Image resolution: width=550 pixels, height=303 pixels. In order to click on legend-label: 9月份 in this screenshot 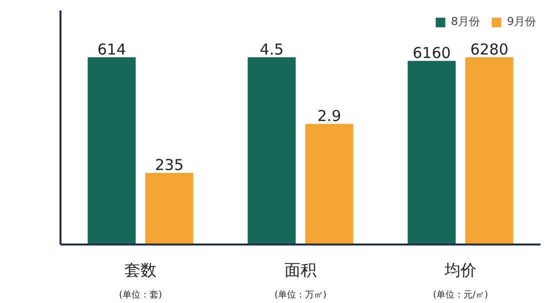, I will do `click(521, 21)`.